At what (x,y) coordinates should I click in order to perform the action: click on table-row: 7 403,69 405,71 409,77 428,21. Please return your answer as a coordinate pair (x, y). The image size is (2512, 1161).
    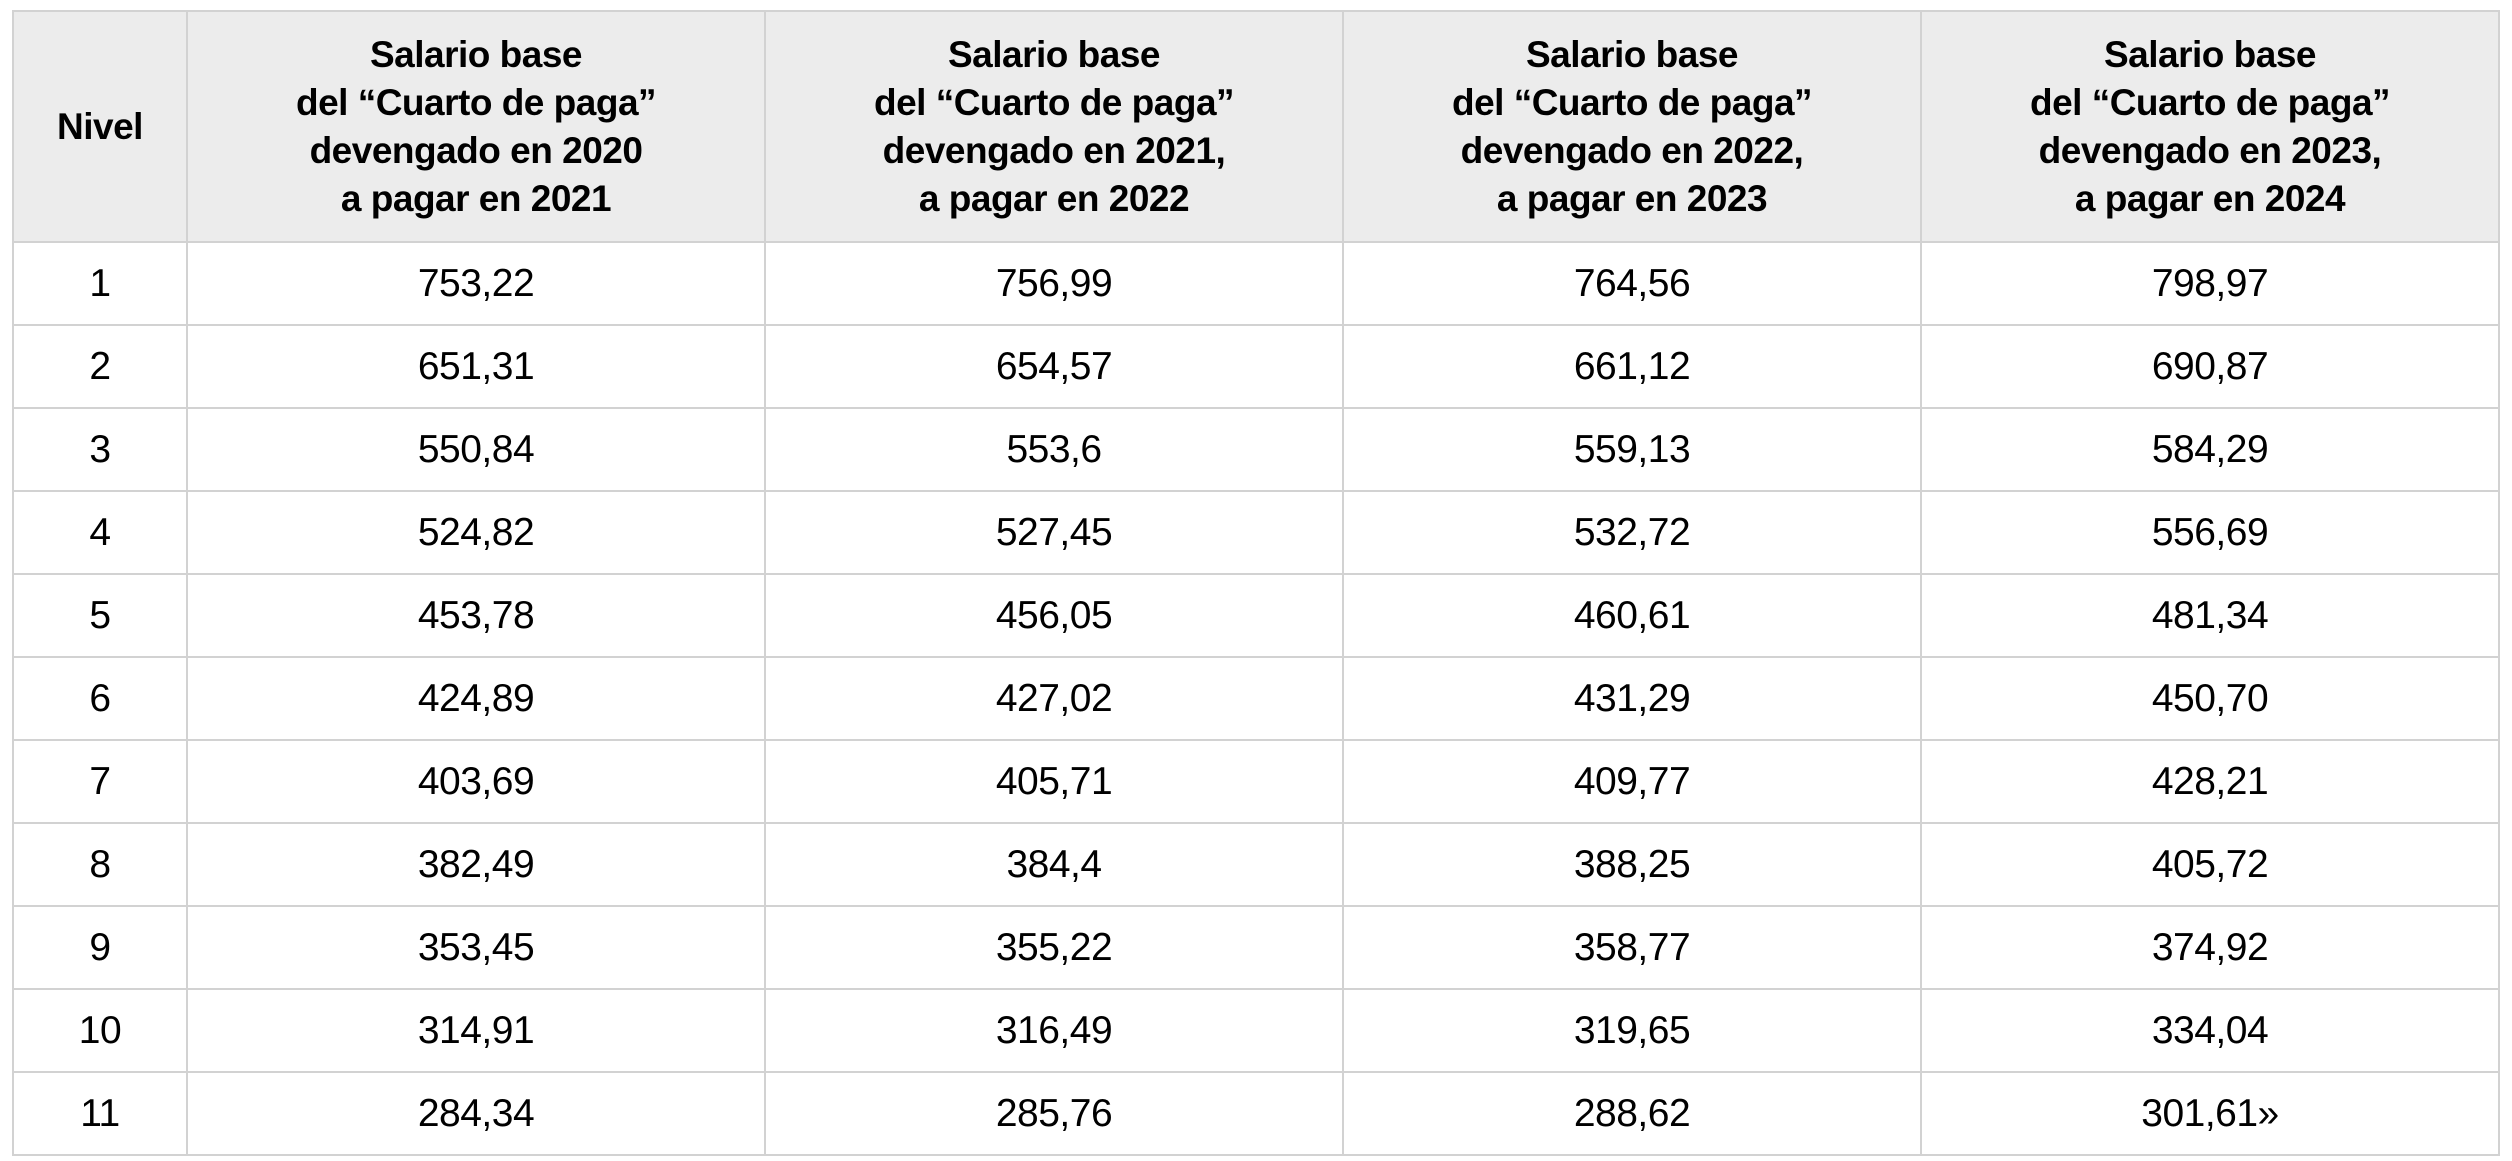
    Looking at the image, I should click on (1256, 781).